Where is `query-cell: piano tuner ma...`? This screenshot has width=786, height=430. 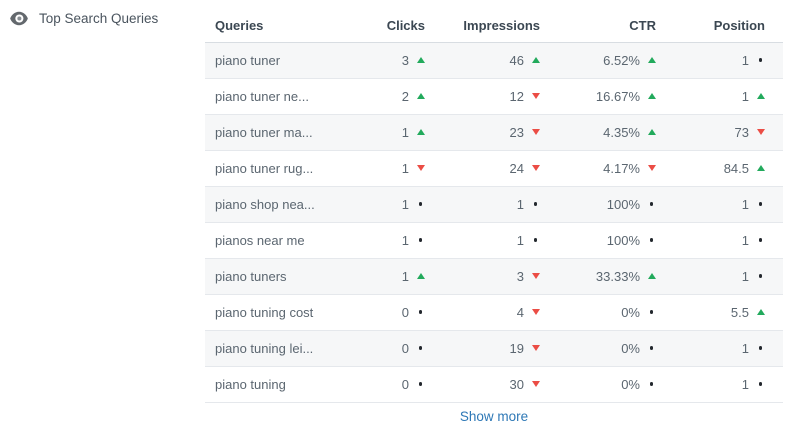
query-cell: piano tuner ma... is located at coordinates (285, 132).